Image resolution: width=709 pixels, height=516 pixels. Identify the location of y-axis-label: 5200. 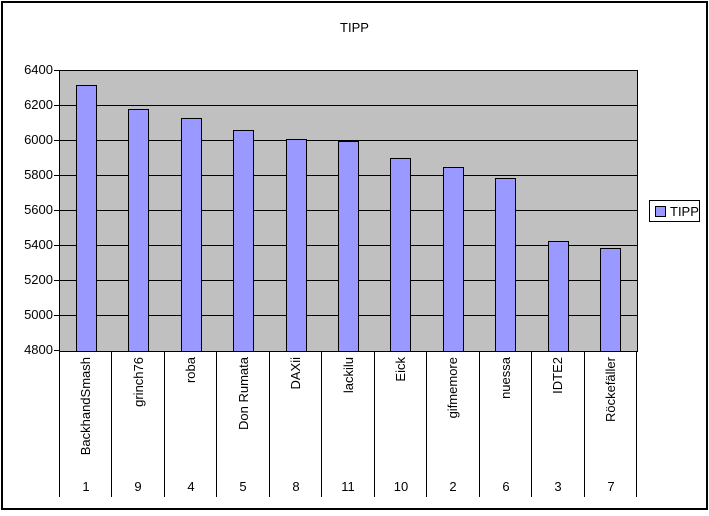
(38, 279).